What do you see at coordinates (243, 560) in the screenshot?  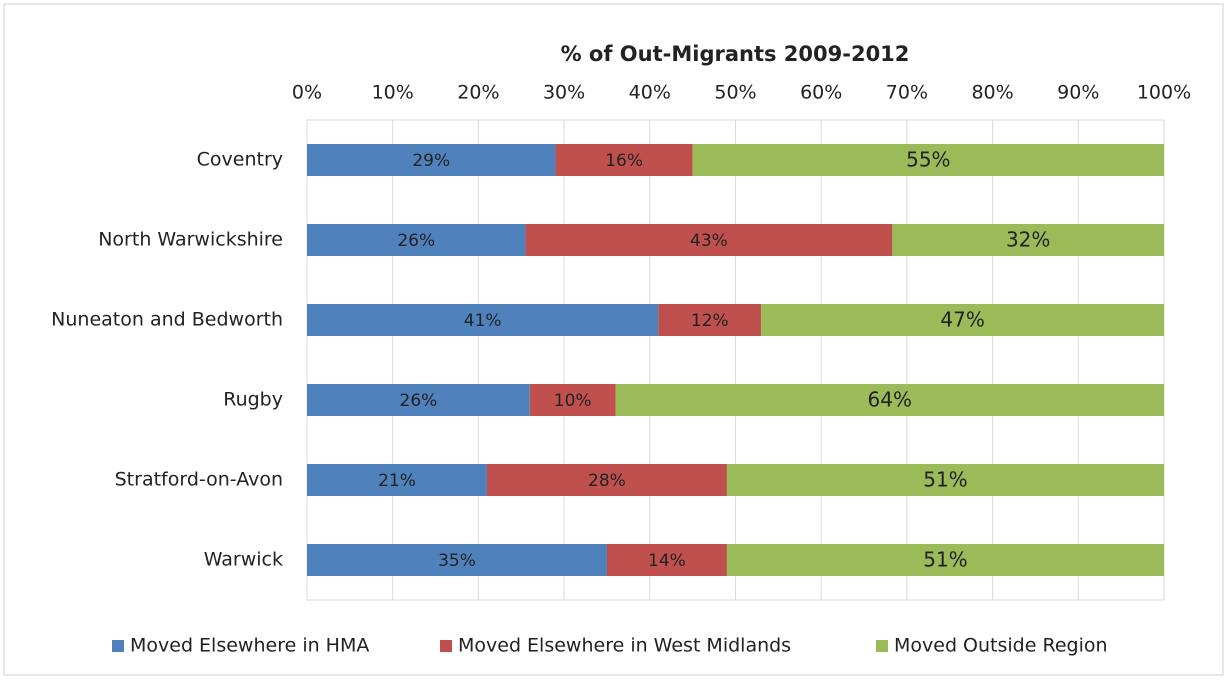 I see `y-tick-label: Warwick` at bounding box center [243, 560].